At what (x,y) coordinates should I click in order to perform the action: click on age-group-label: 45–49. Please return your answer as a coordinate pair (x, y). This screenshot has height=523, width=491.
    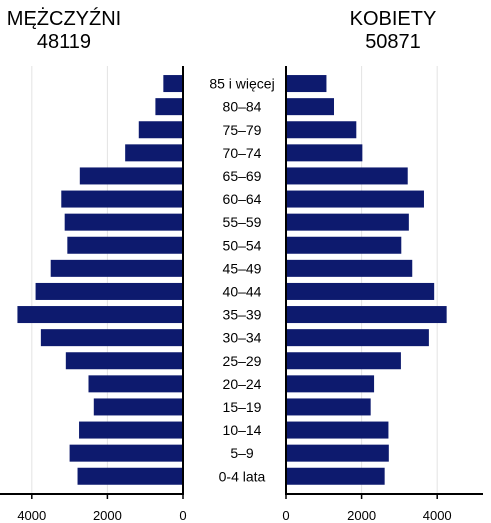
    Looking at the image, I should click on (242, 268).